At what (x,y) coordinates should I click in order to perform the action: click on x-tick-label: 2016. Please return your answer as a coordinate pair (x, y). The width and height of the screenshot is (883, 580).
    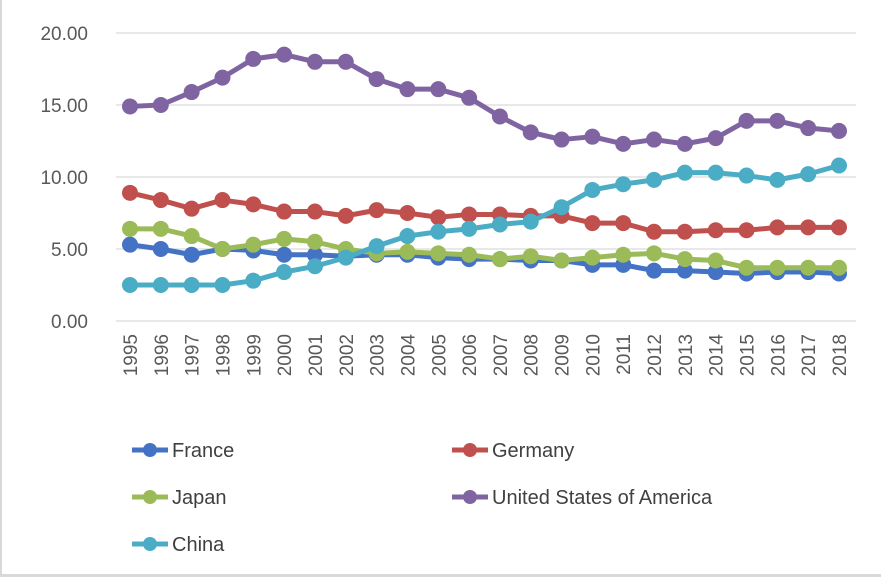
    Looking at the image, I should click on (778, 355).